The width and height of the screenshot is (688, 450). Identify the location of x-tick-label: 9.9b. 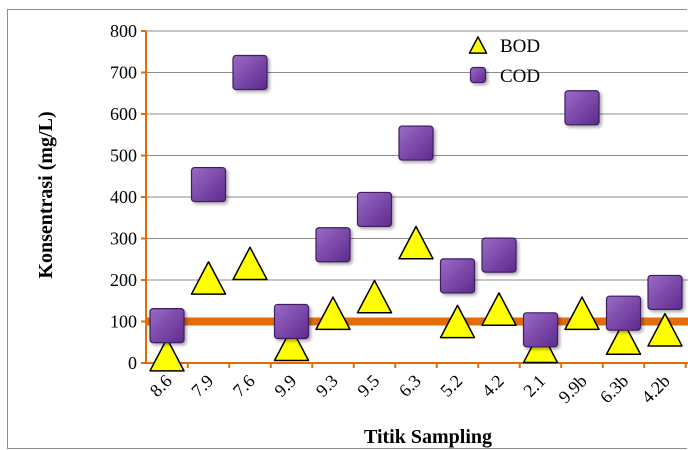
(572, 389).